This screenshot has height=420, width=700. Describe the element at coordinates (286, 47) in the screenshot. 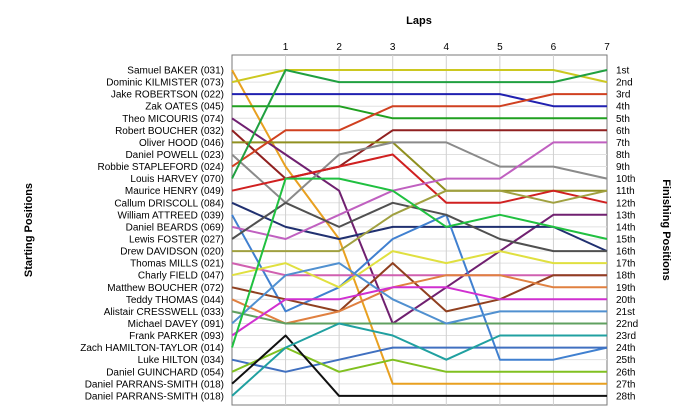

I see `x-tick-label: 1` at that location.